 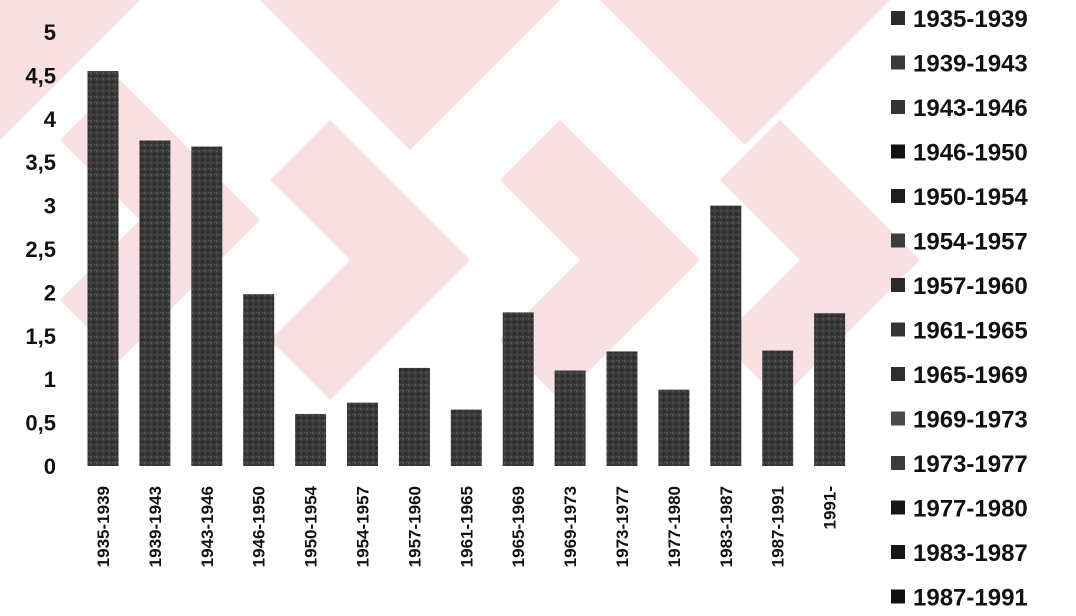 I want to click on y-tick-label: 4, so click(x=50, y=119).